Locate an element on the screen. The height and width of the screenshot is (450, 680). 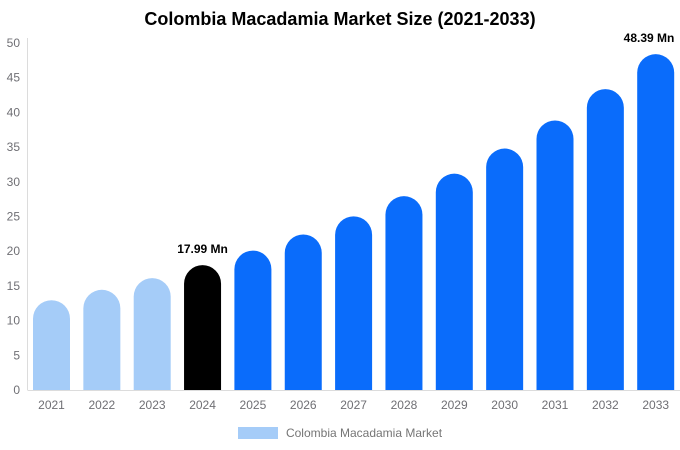
x-tick-label-2021: 2021 is located at coordinates (51, 405).